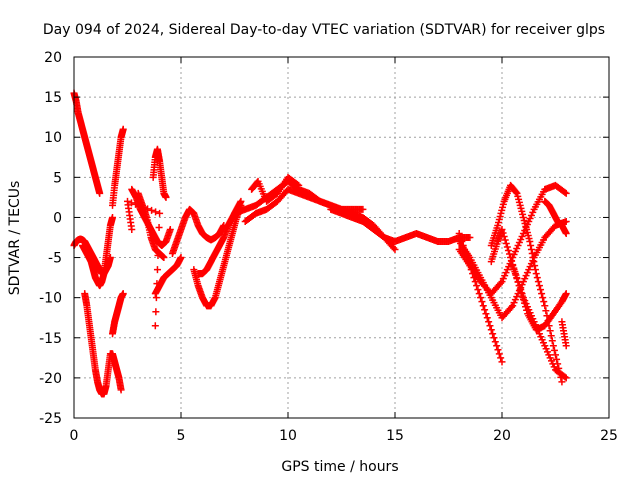  I want to click on x-tick-label: 25, so click(609, 436).